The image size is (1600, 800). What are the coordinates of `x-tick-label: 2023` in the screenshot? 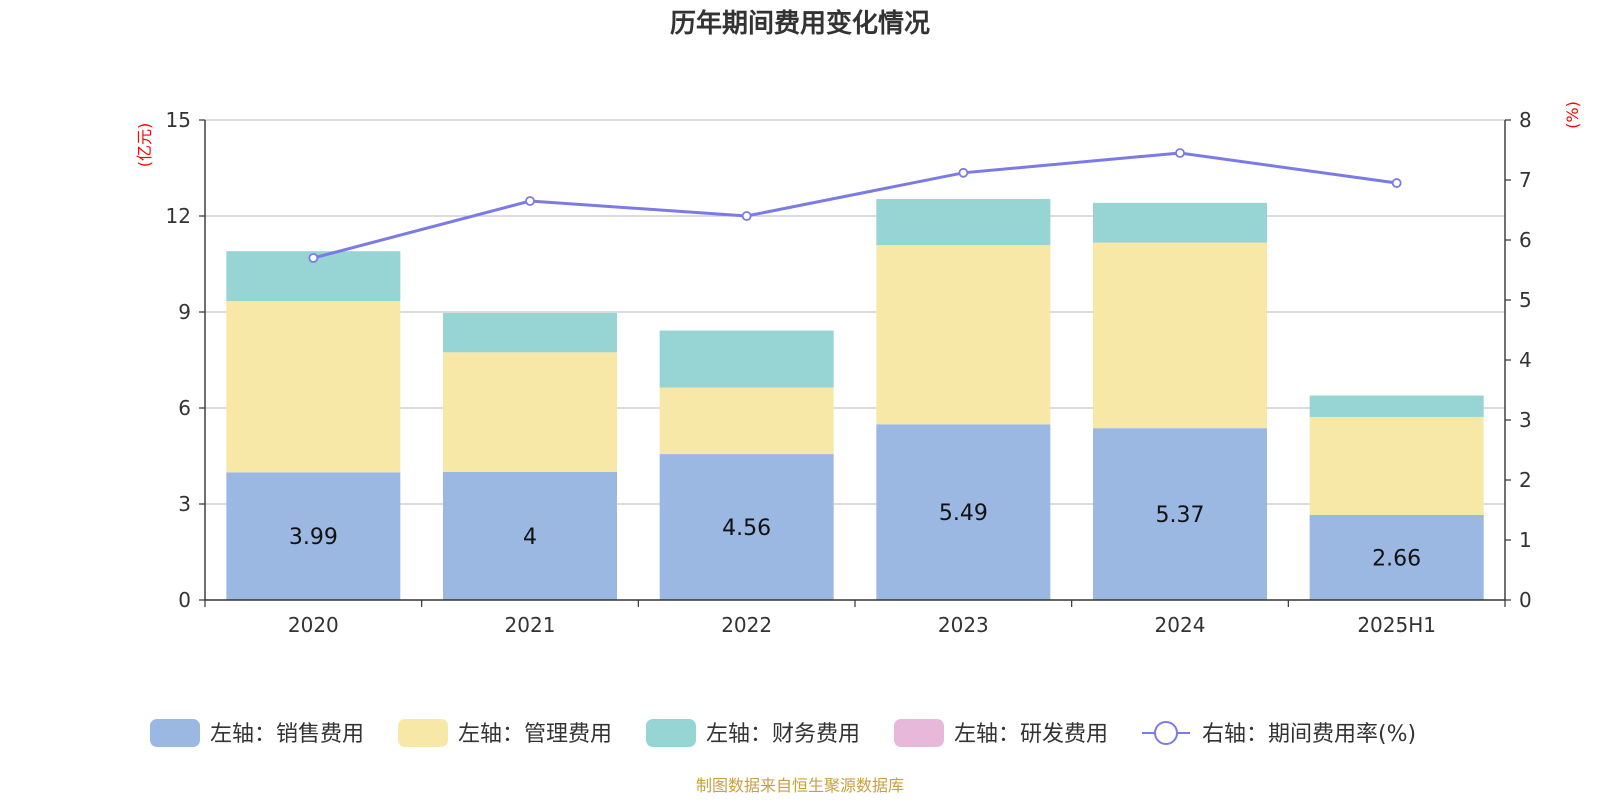 It's located at (963, 625).